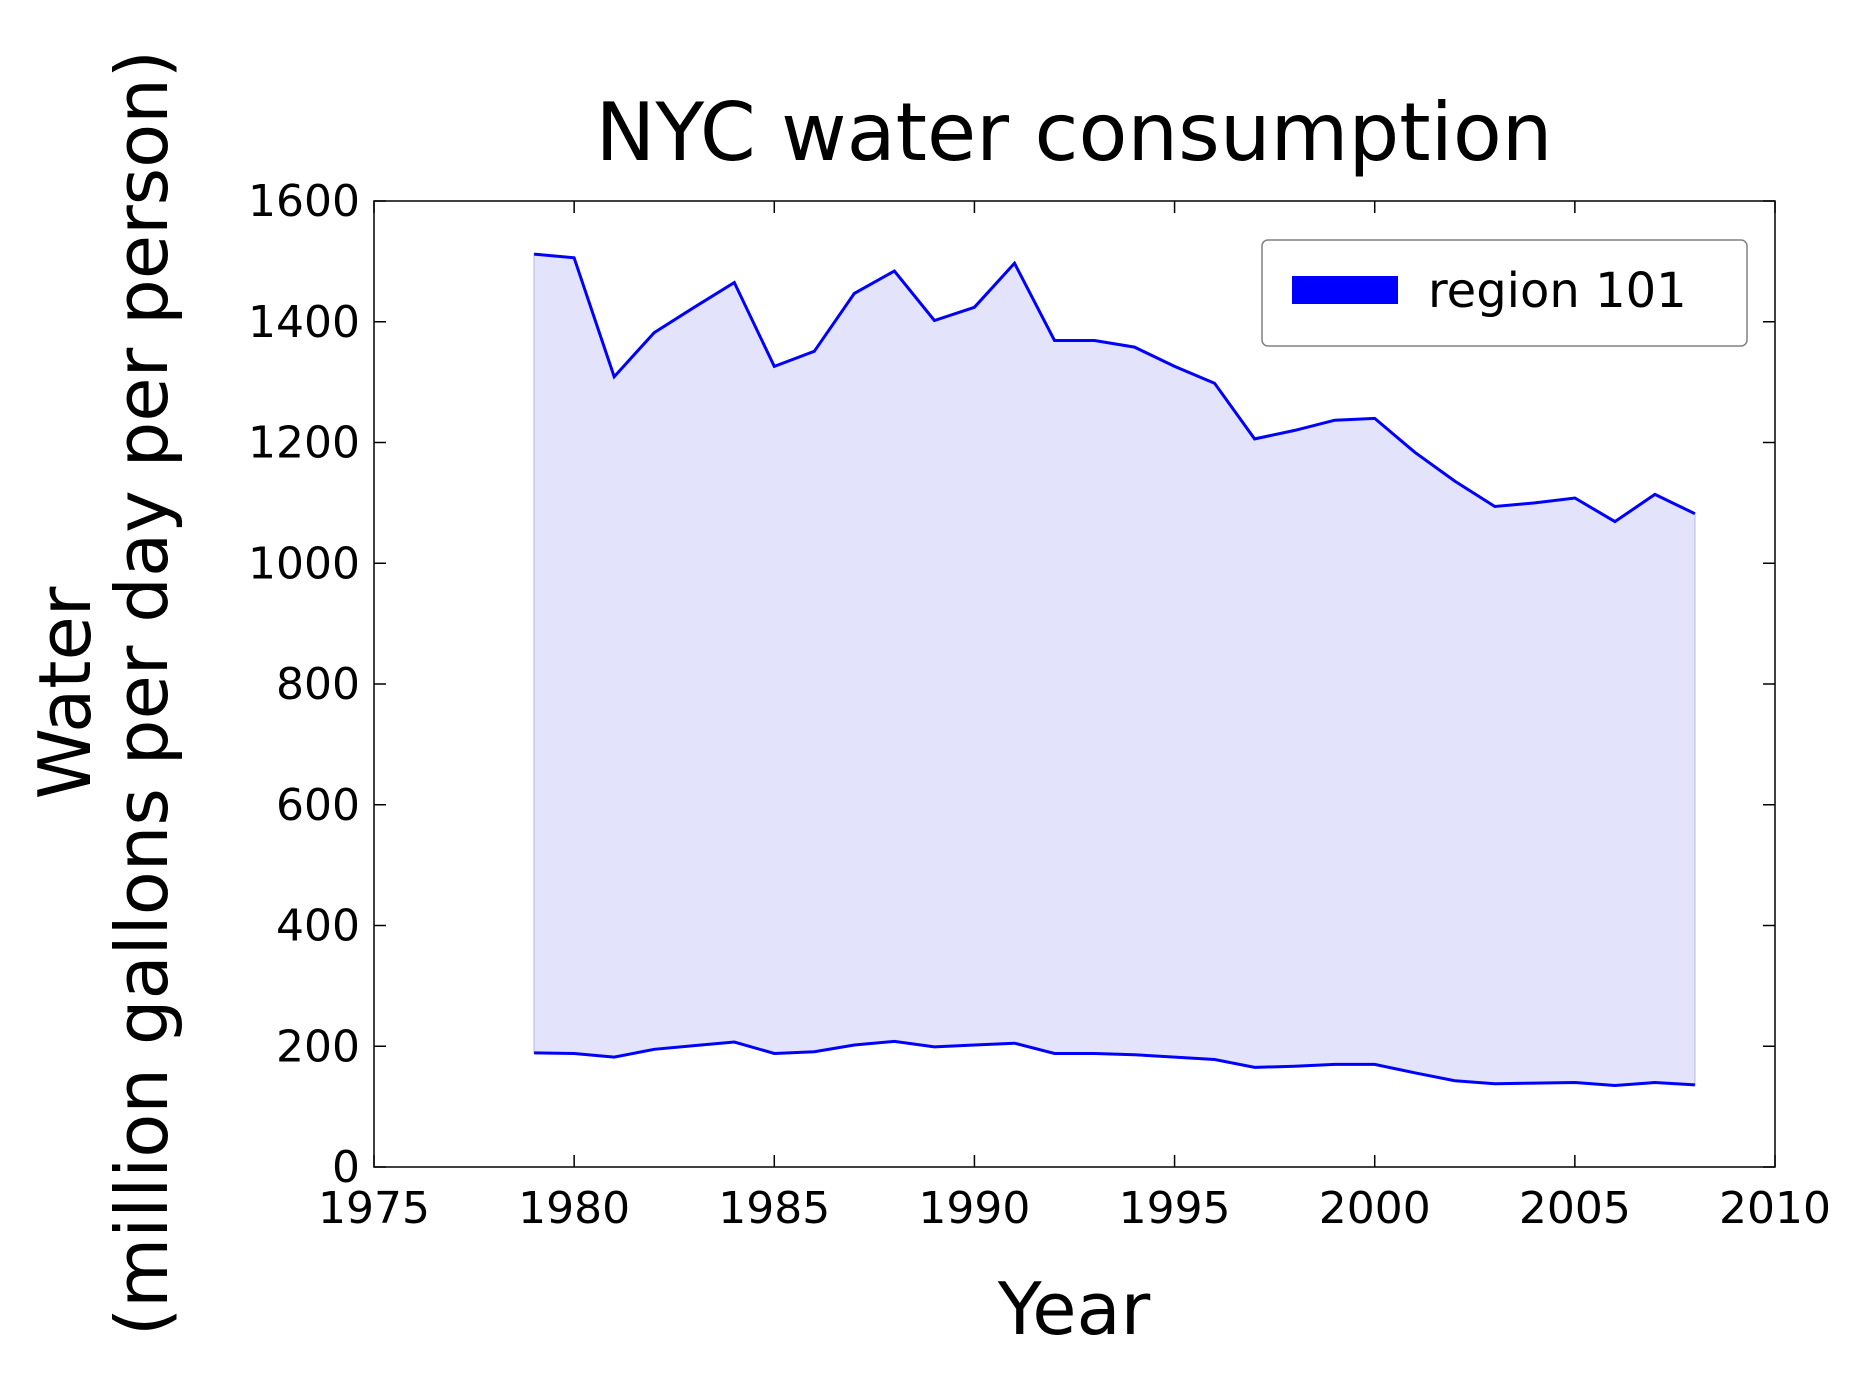  Describe the element at coordinates (974, 1208) in the screenshot. I see `x-tick-label: 1990` at that location.